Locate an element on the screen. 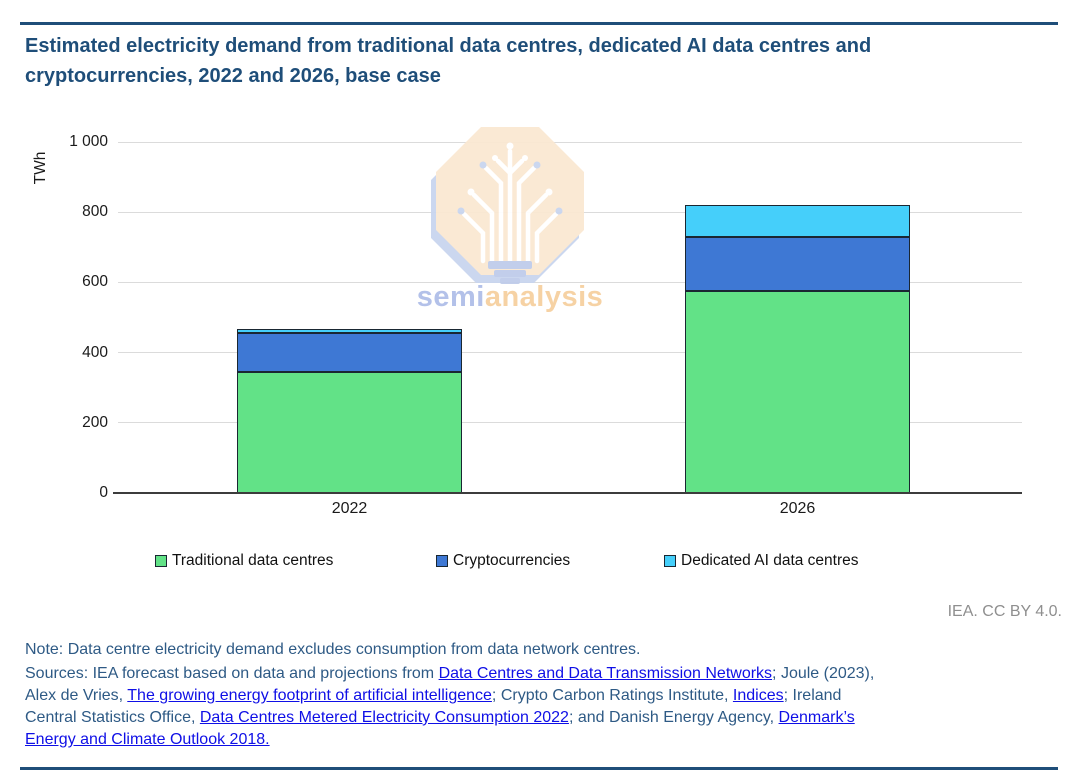  legend-label: Cryptocurrencies is located at coordinates (512, 560).